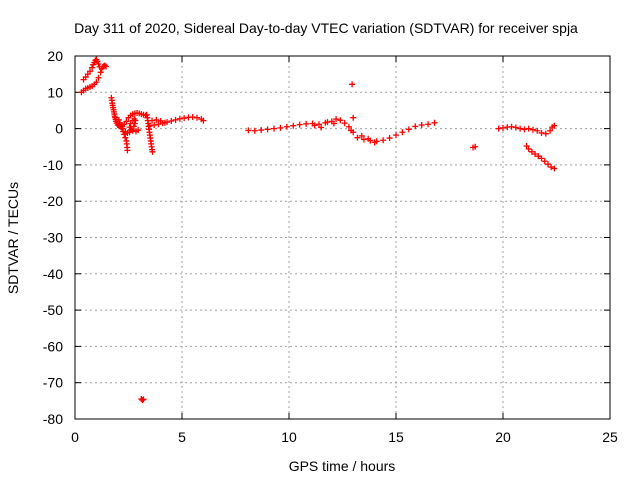  What do you see at coordinates (289, 437) in the screenshot?
I see `x-tick-label: 10` at bounding box center [289, 437].